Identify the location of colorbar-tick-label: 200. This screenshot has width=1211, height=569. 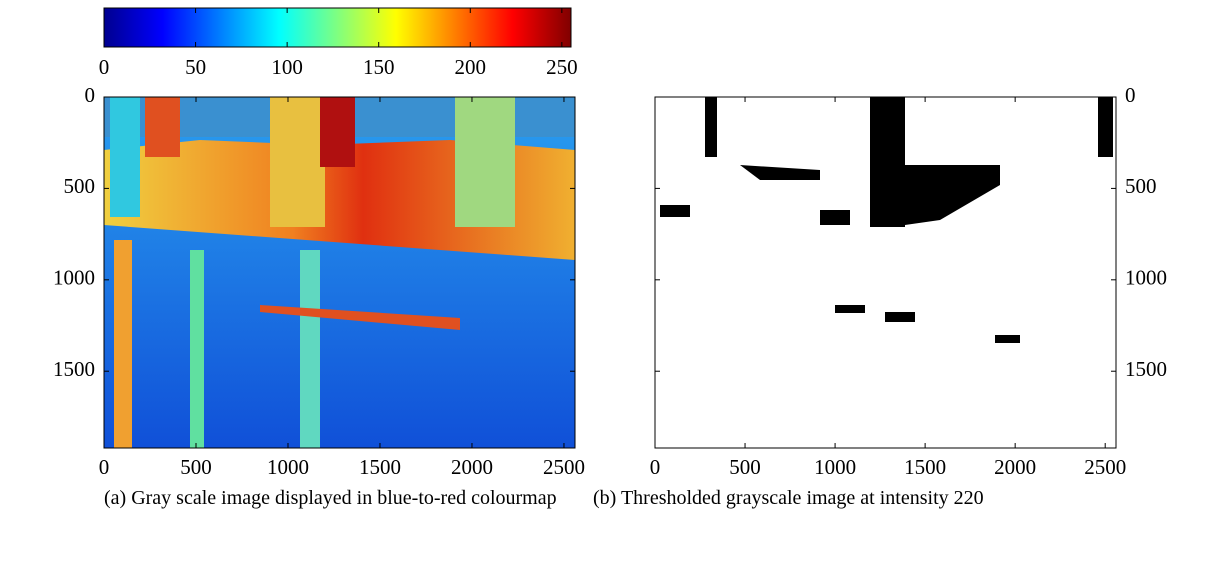
(471, 67).